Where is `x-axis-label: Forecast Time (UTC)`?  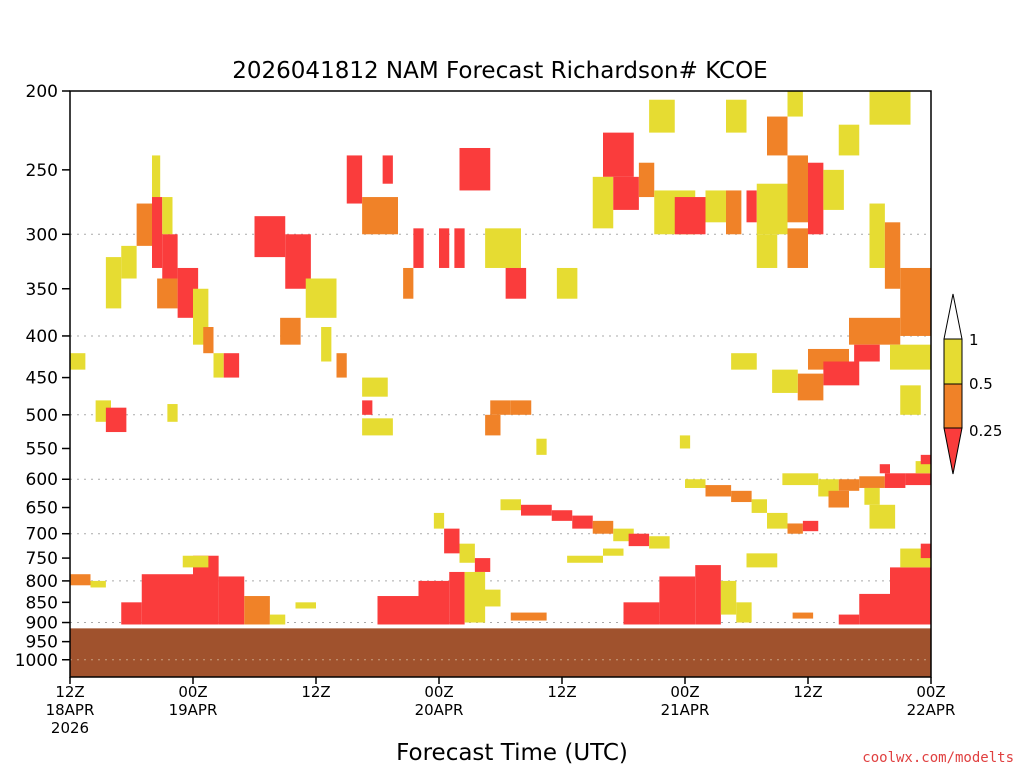 x-axis-label: Forecast Time (UTC) is located at coordinates (512, 753).